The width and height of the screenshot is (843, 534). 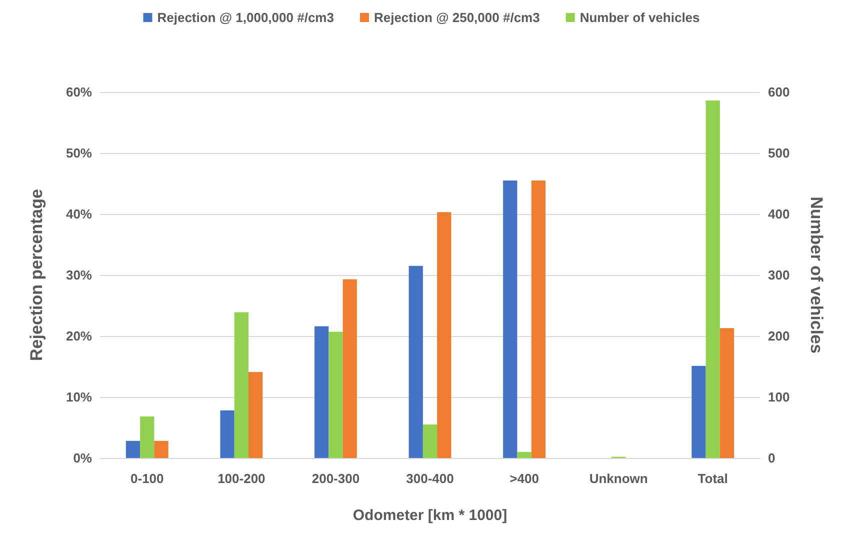 I want to click on y2-tick-label: 300, so click(x=779, y=275).